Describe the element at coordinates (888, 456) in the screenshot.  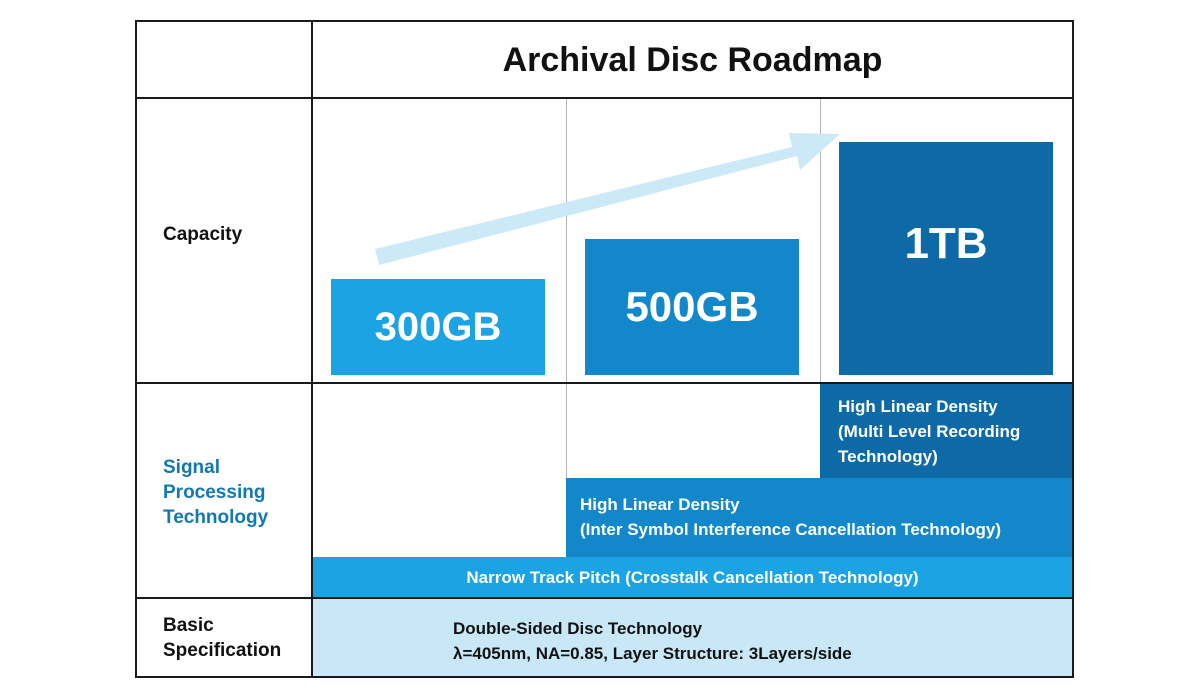
I see `band-multi-level-line-3: Technology)` at that location.